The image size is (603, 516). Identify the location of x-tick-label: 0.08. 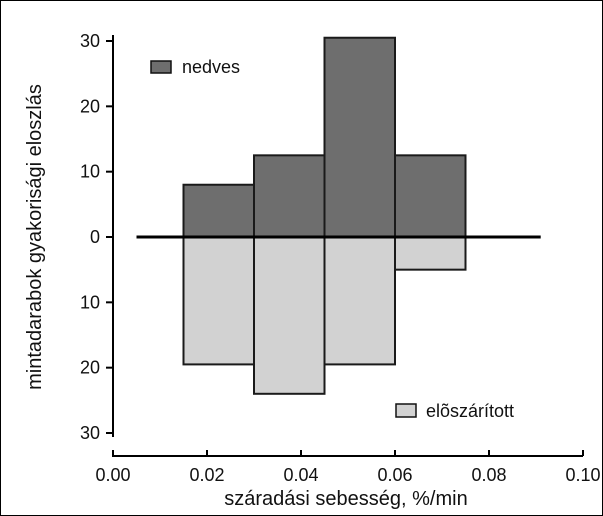
(488, 475).